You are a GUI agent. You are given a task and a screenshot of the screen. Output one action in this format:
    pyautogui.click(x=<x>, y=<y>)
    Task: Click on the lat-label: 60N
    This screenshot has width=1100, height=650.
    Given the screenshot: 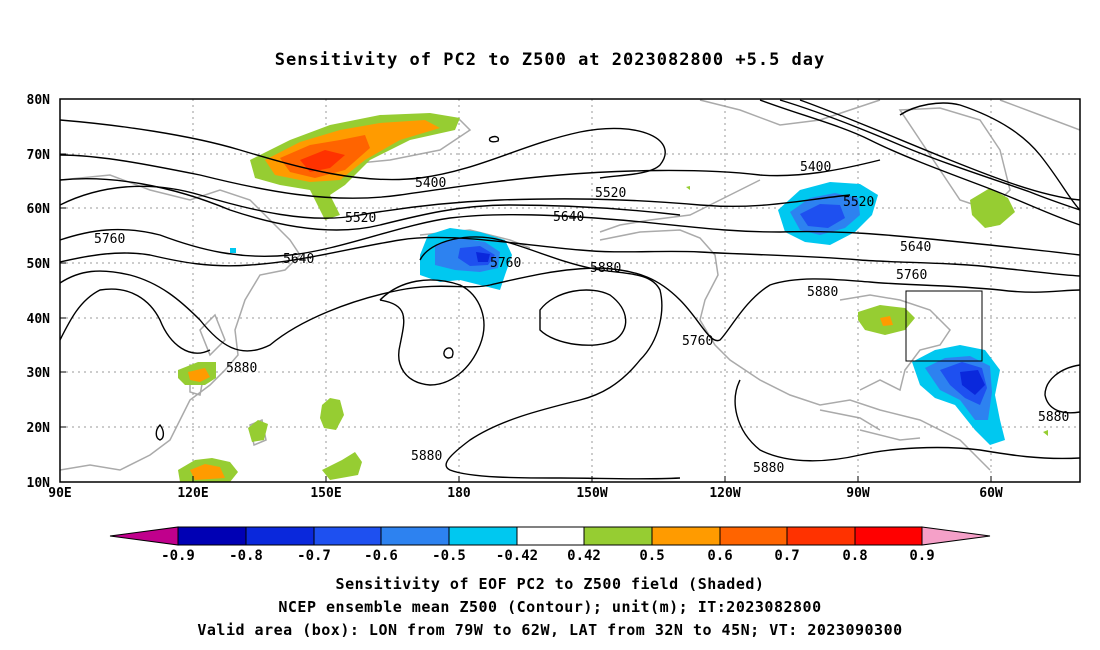 What is the action you would take?
    pyautogui.click(x=39, y=209)
    